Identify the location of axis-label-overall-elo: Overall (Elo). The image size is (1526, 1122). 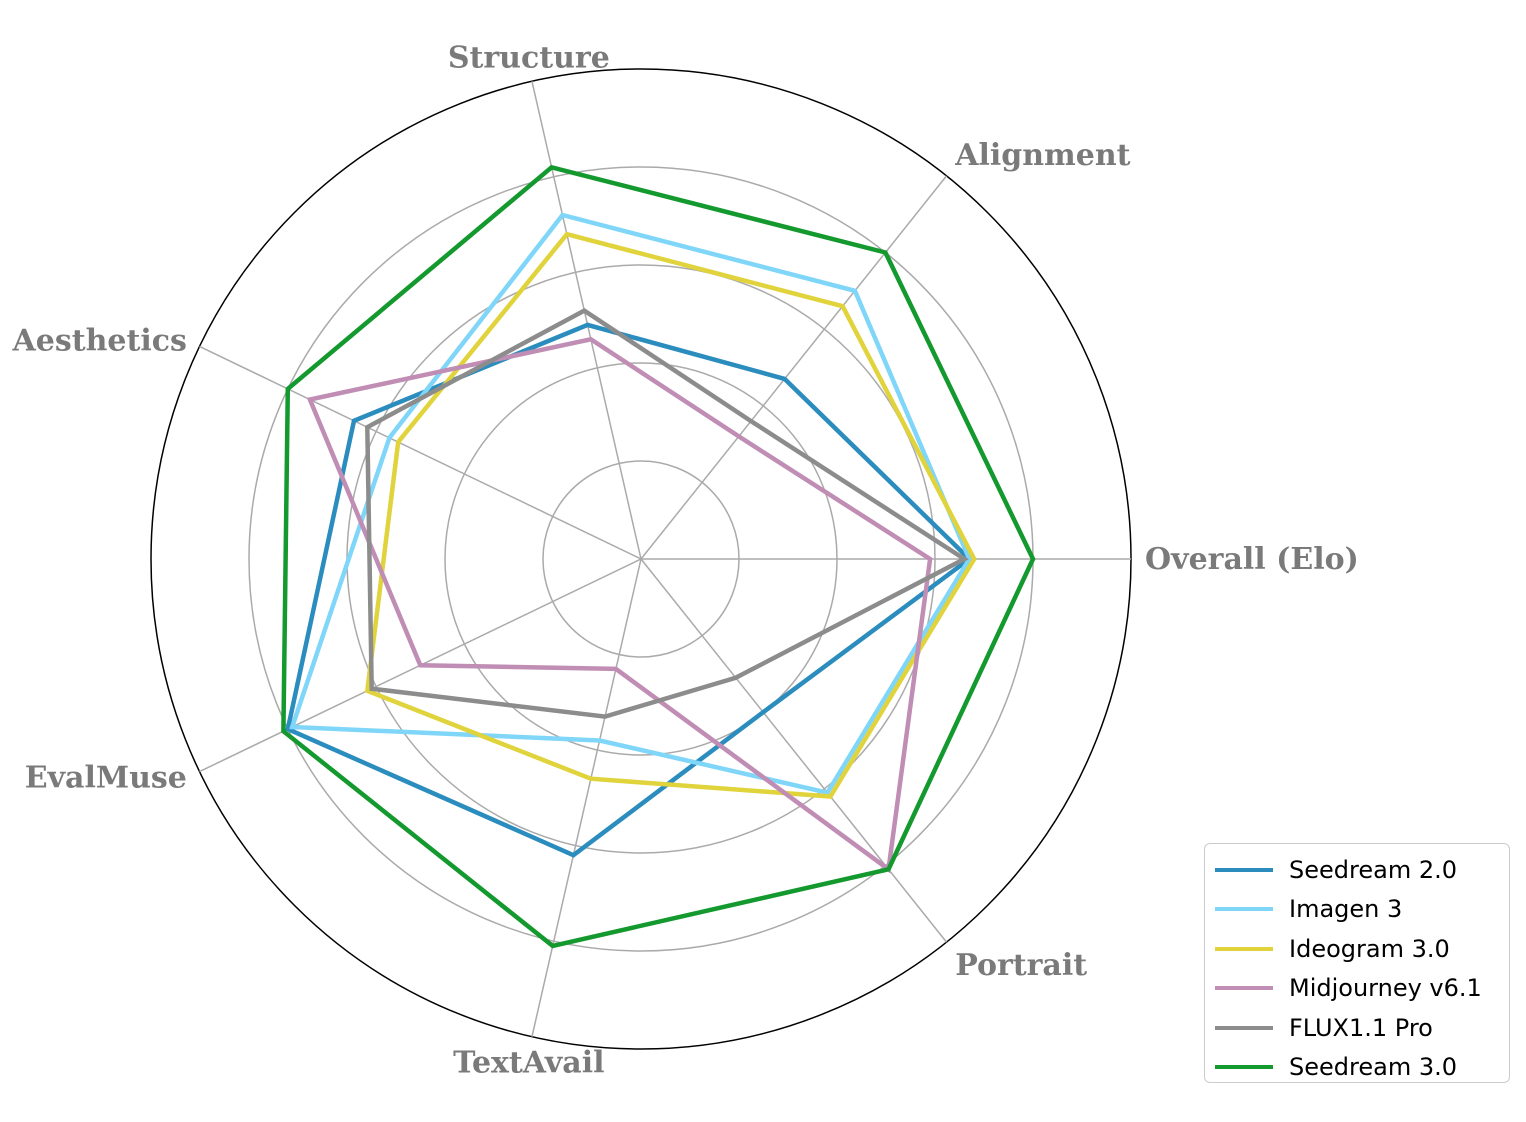
(1252, 559).